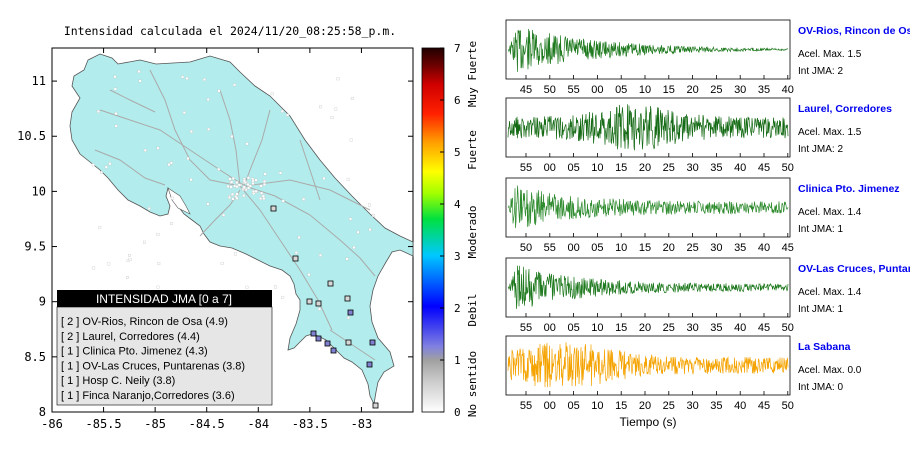  What do you see at coordinates (820, 149) in the screenshot?
I see `jma-intensity: Int JMA: 2` at bounding box center [820, 149].